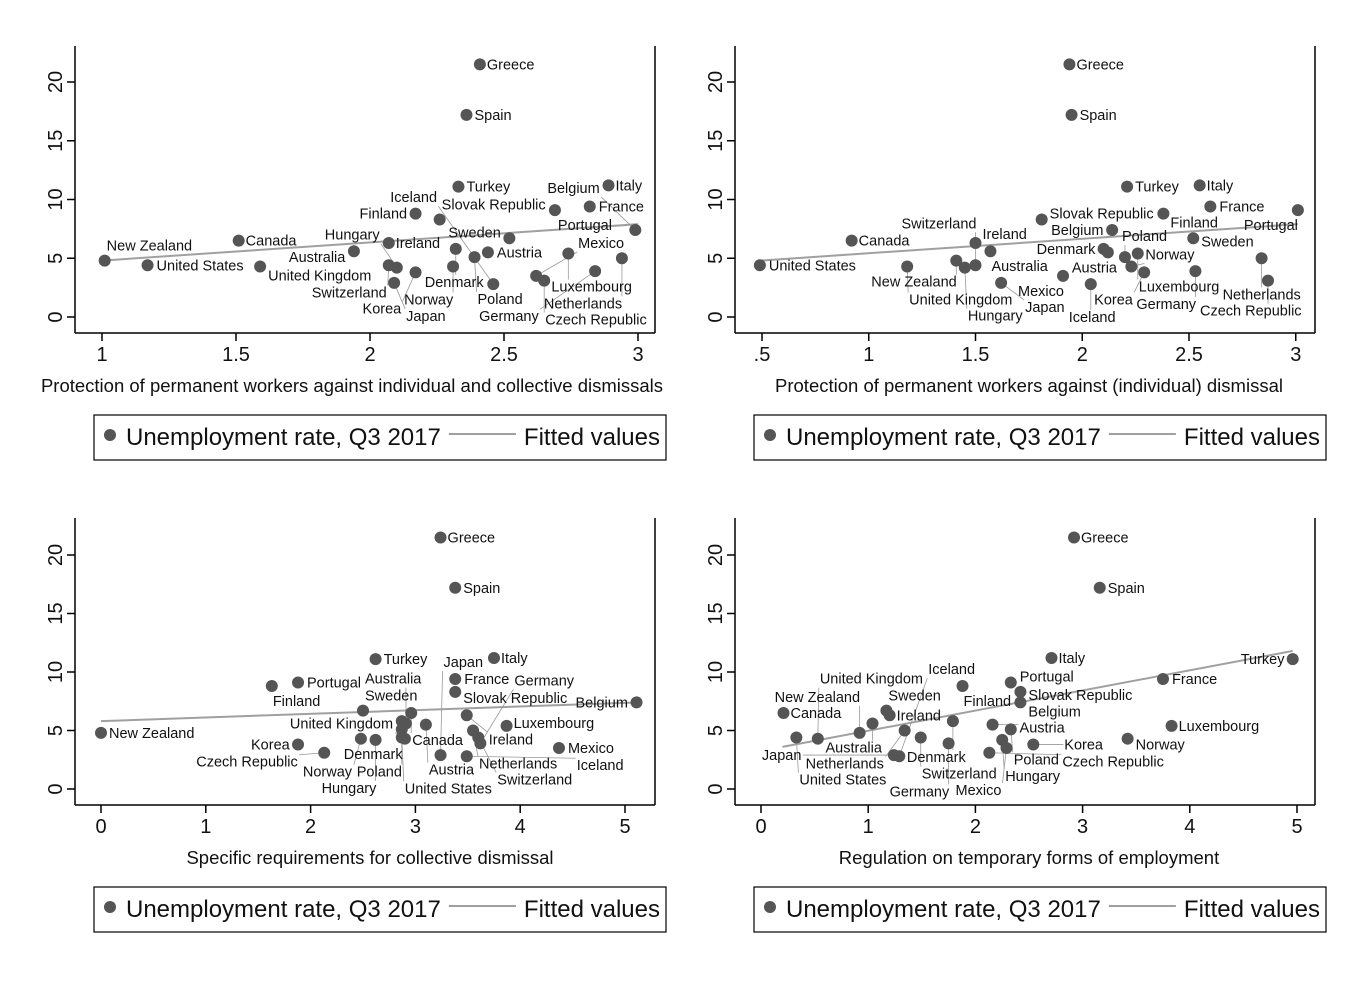 The width and height of the screenshot is (1362, 993). I want to click on fitted-line, so click(1037, 698).